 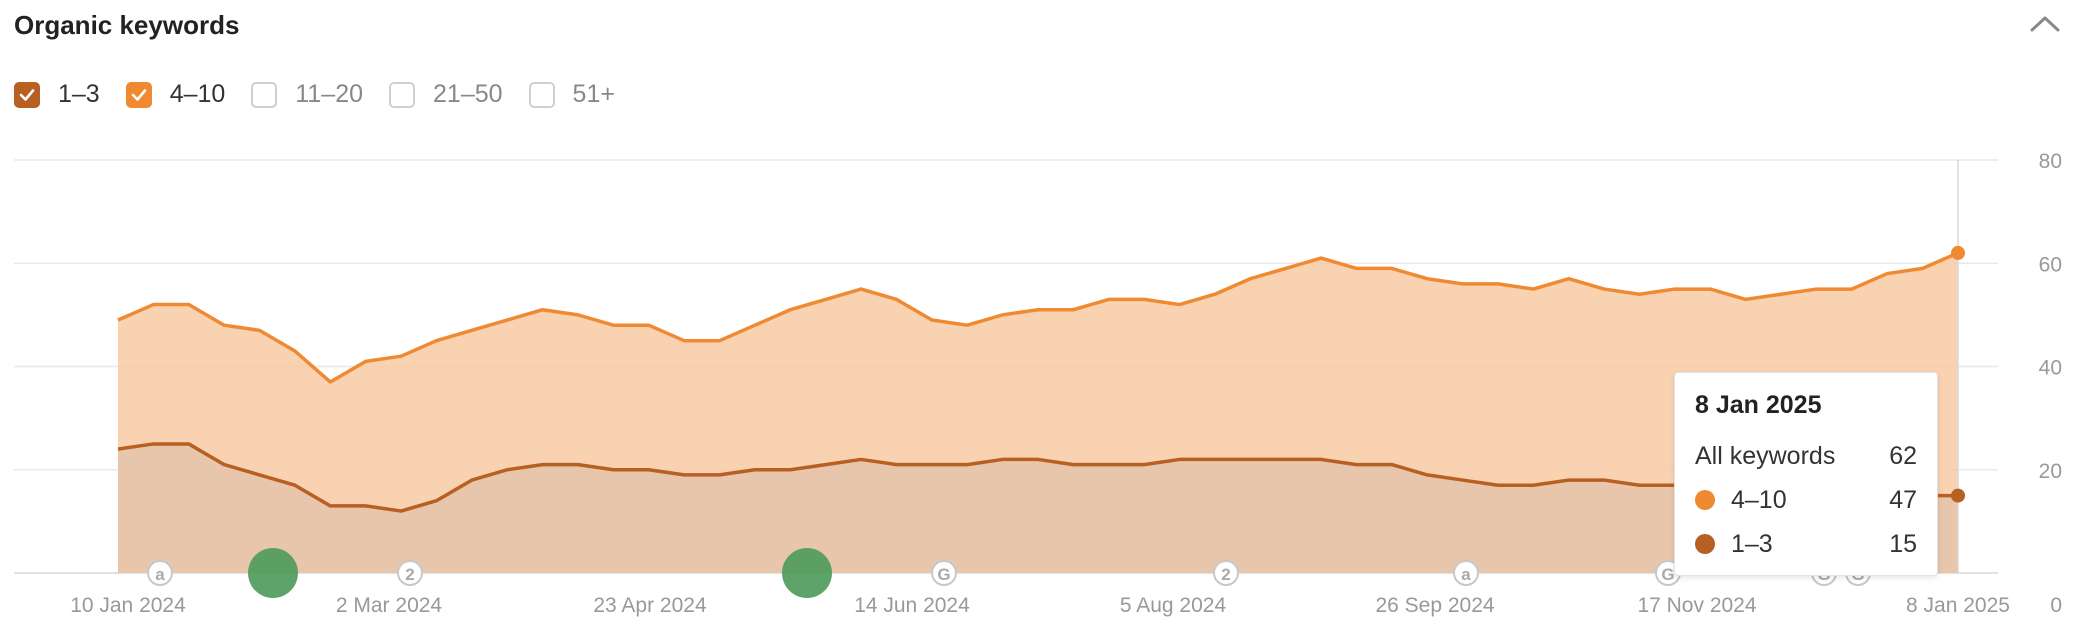 I want to click on filter-21-50: 21–50, so click(x=446, y=94).